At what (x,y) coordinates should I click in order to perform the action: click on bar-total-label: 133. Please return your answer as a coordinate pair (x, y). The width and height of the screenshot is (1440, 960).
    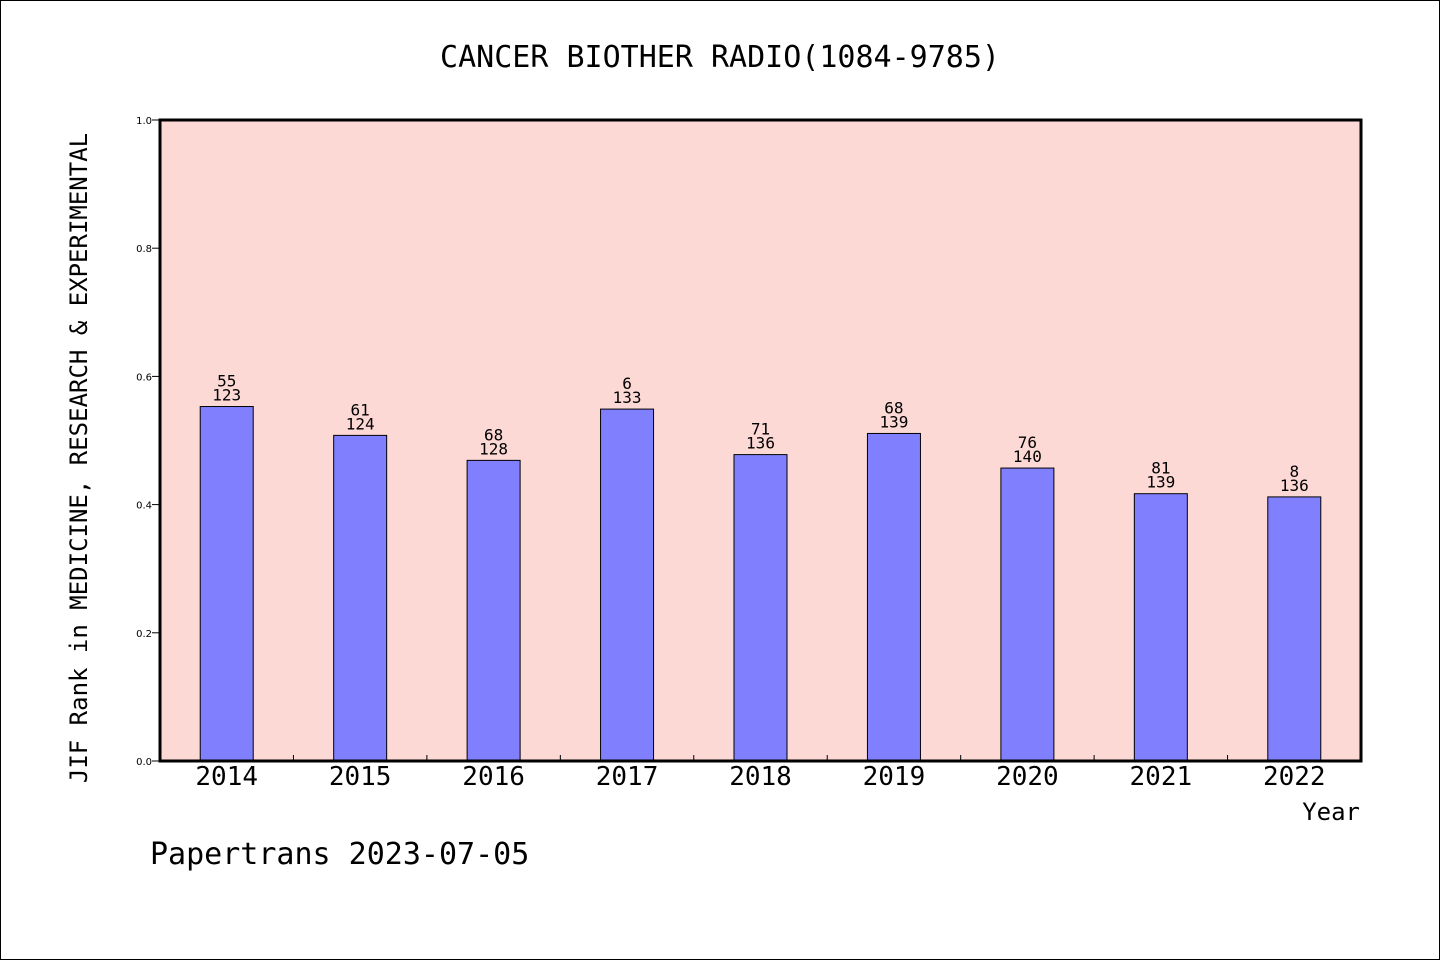
    Looking at the image, I should click on (627, 397).